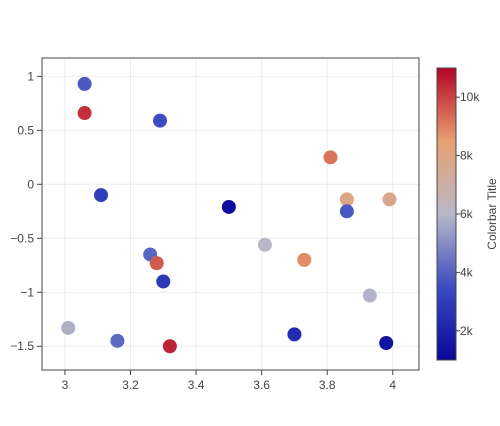  I want to click on x-axis: 3 3.2 3.4 3.6 3.8 4, so click(229, 381).